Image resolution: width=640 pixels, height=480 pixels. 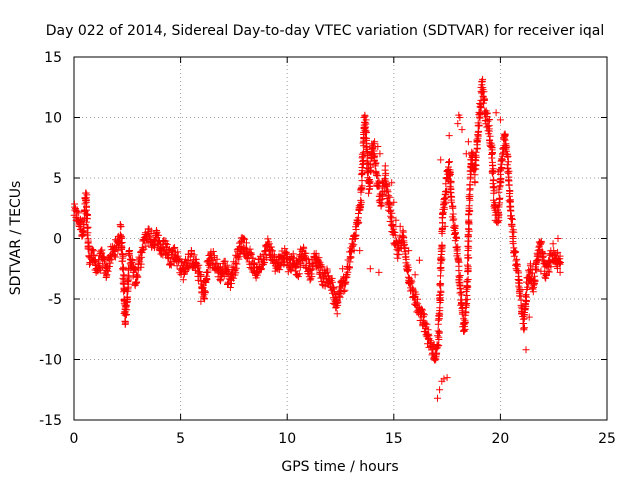 I want to click on y-tick-label: -5, so click(x=55, y=300).